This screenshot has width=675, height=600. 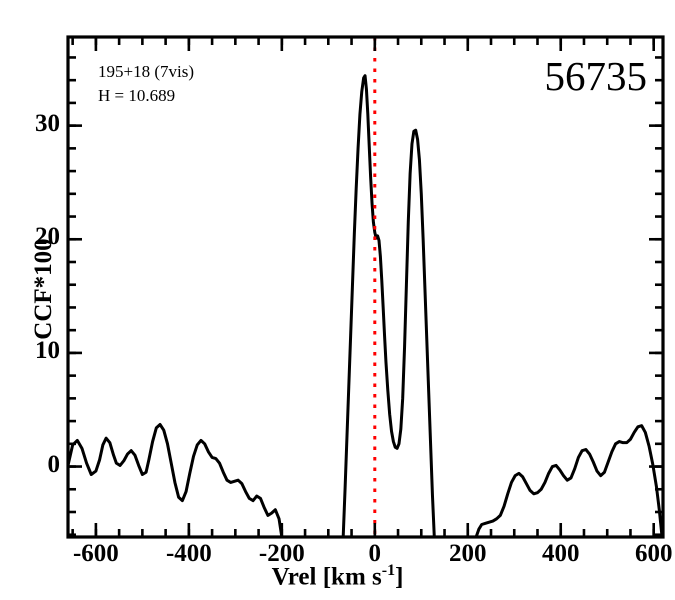 I want to click on x-tick-label: 400, so click(x=560, y=553).